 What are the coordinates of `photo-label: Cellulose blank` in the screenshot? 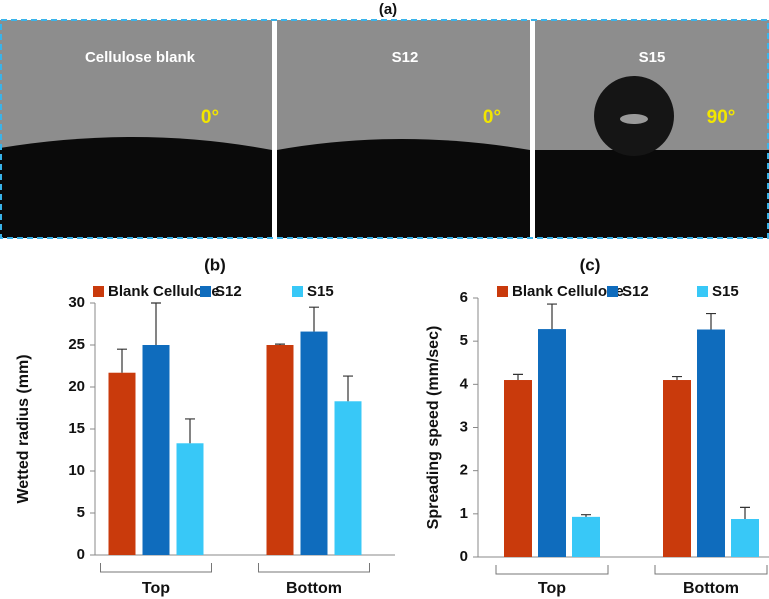 It's located at (140, 57).